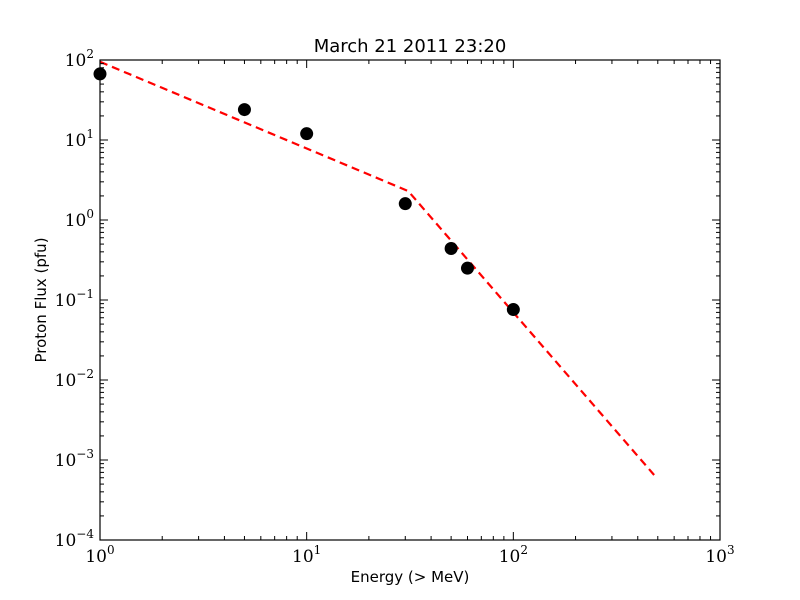 The height and width of the screenshot is (600, 800). Describe the element at coordinates (513, 555) in the screenshot. I see `x-tick-label: 10²` at that location.